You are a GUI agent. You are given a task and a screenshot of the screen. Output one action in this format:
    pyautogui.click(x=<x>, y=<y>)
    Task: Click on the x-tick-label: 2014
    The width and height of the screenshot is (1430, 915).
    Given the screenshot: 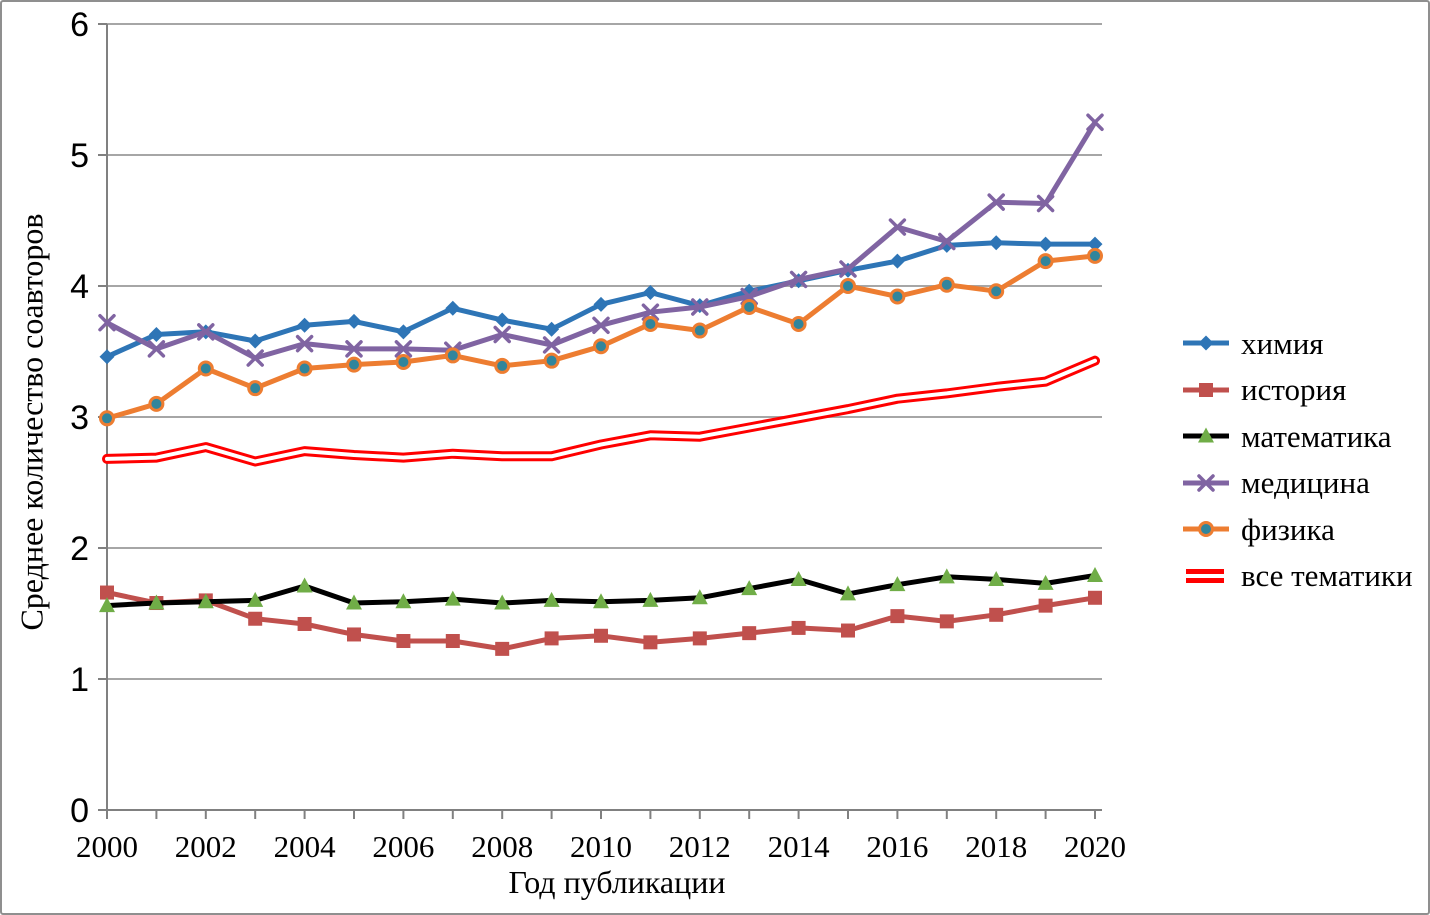 What is the action you would take?
    pyautogui.click(x=799, y=846)
    